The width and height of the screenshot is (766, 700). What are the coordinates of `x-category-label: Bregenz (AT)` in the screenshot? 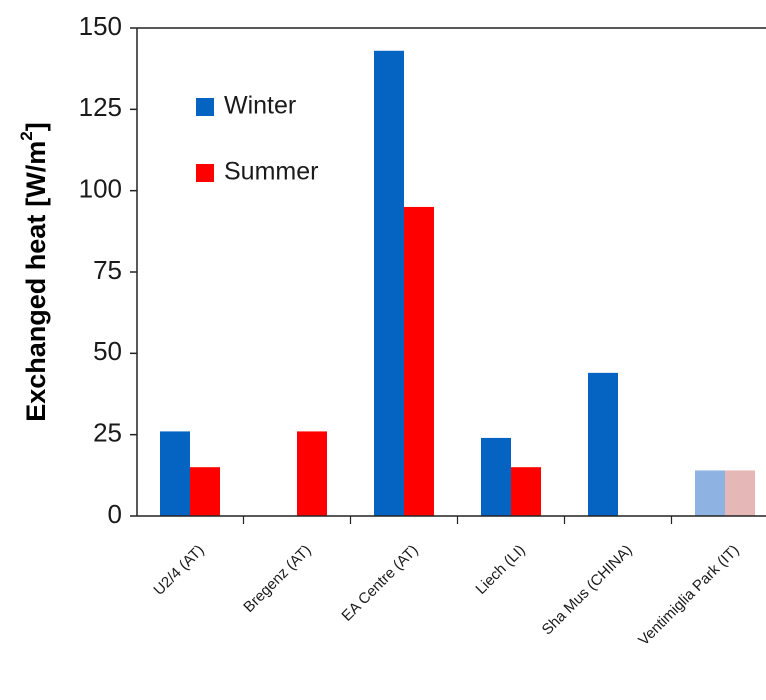 It's located at (277, 579).